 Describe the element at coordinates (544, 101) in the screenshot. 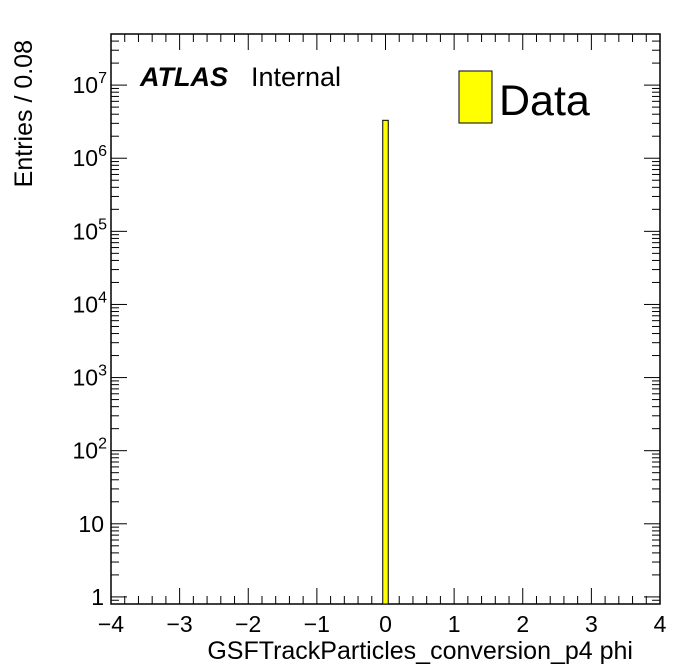

I see `legend-label-data: Data` at that location.